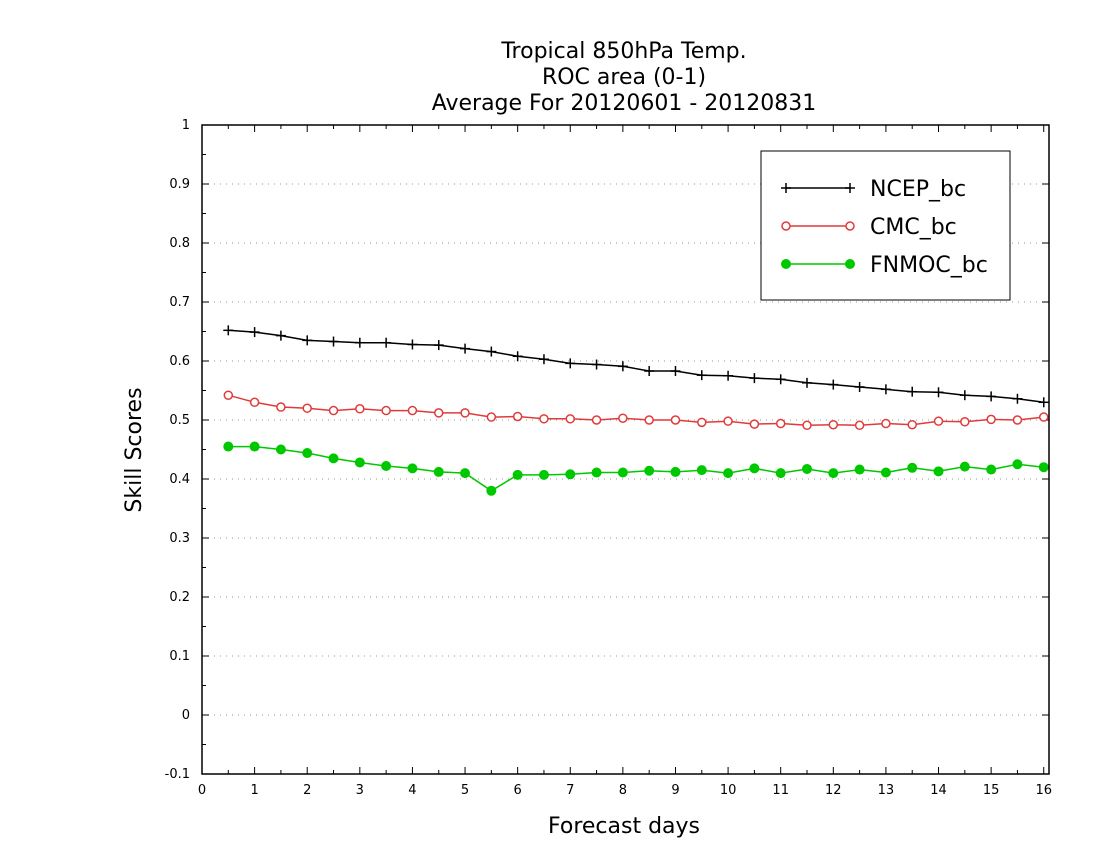 The image size is (1100, 850). What do you see at coordinates (1043, 790) in the screenshot?
I see `x-tick-label: 16` at bounding box center [1043, 790].